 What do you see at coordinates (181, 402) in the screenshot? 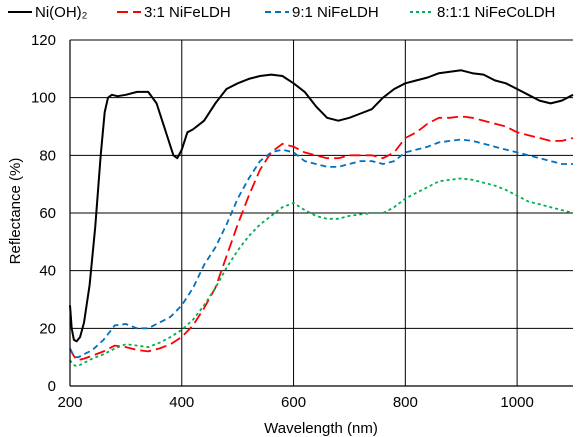
I see `x-tick-label: 400` at bounding box center [181, 402].